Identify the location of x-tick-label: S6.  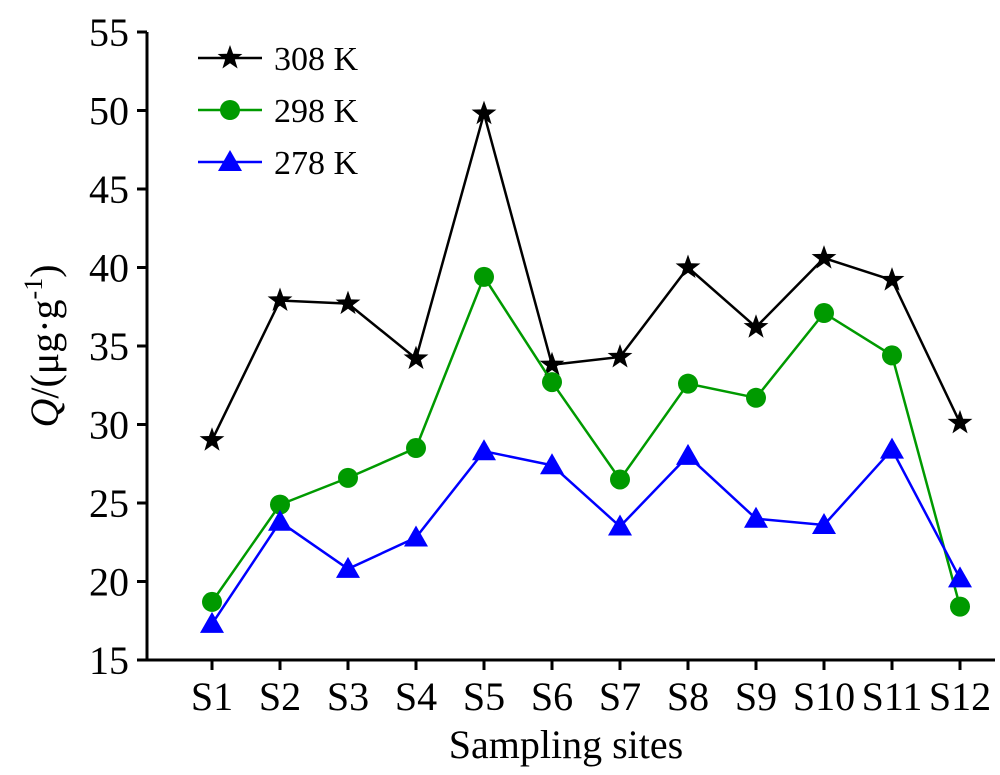
(552, 696).